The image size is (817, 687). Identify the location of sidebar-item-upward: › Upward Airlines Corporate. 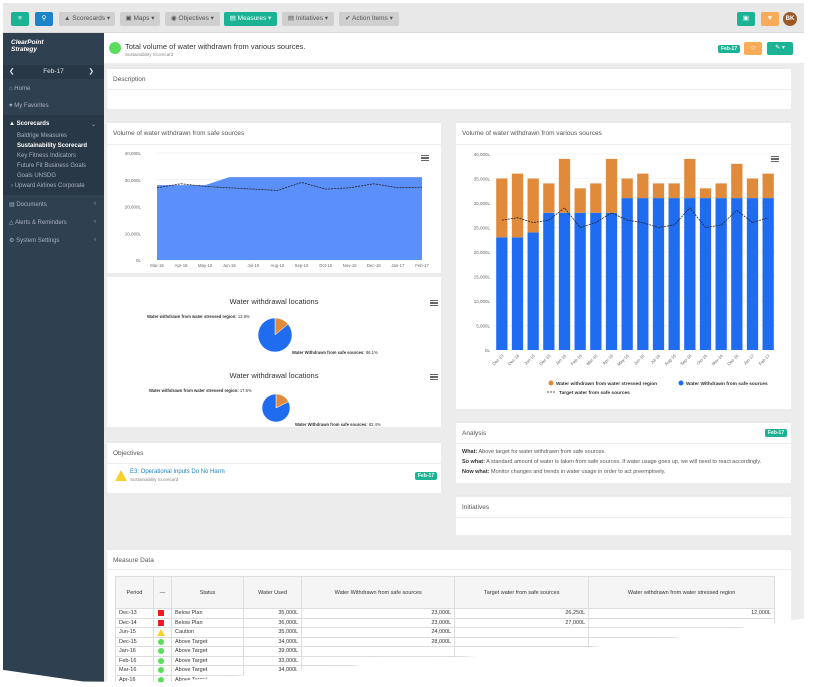
(48, 186).